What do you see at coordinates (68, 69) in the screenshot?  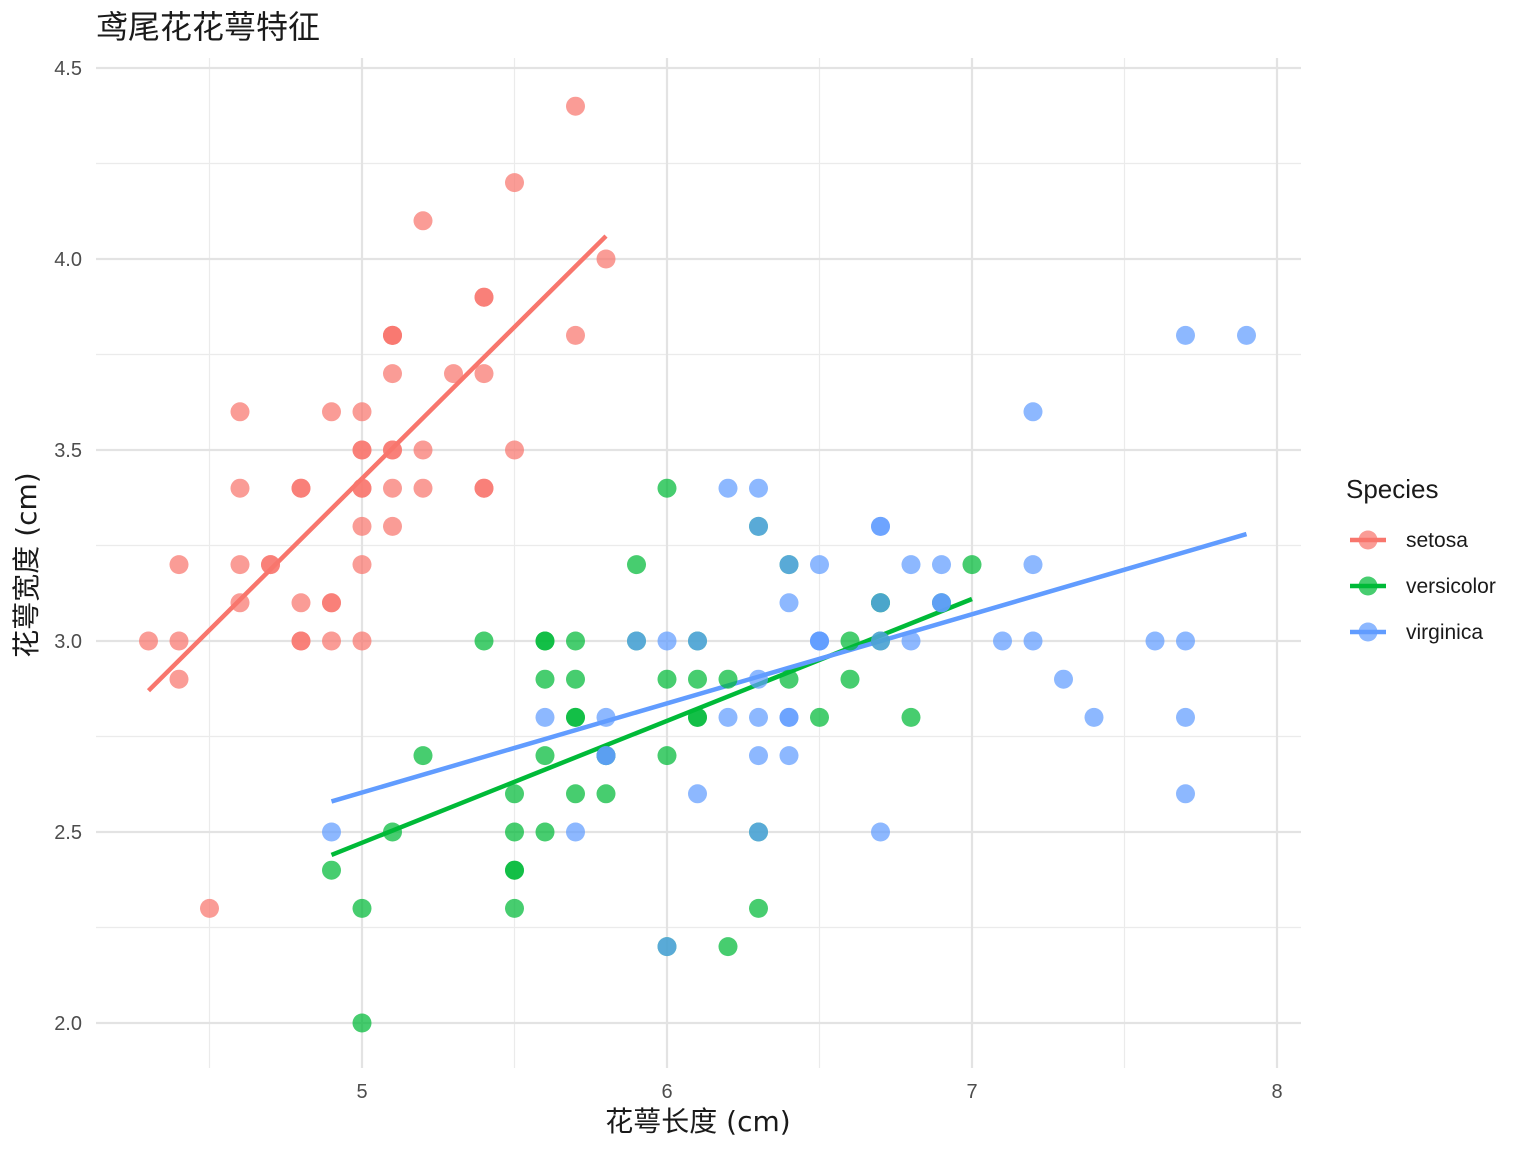 I see `y-tick-label: 4.5` at bounding box center [68, 69].